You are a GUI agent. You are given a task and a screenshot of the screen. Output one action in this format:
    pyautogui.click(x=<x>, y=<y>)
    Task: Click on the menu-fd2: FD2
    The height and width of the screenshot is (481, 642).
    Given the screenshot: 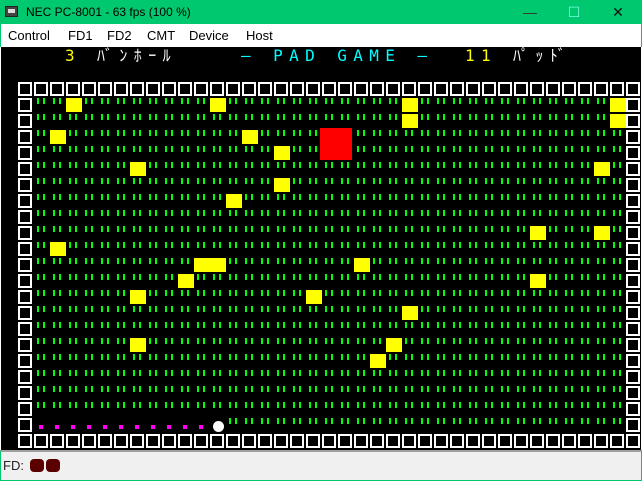 What is the action you would take?
    pyautogui.click(x=119, y=35)
    